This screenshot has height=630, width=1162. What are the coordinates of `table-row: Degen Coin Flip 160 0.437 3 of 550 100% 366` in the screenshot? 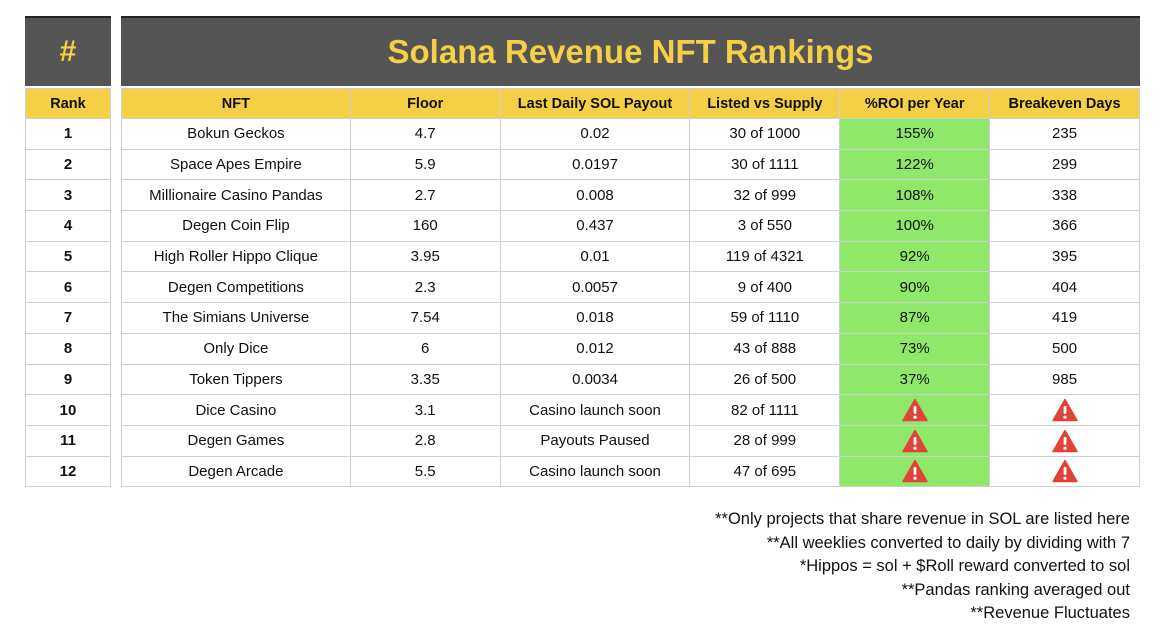 It's located at (630, 226).